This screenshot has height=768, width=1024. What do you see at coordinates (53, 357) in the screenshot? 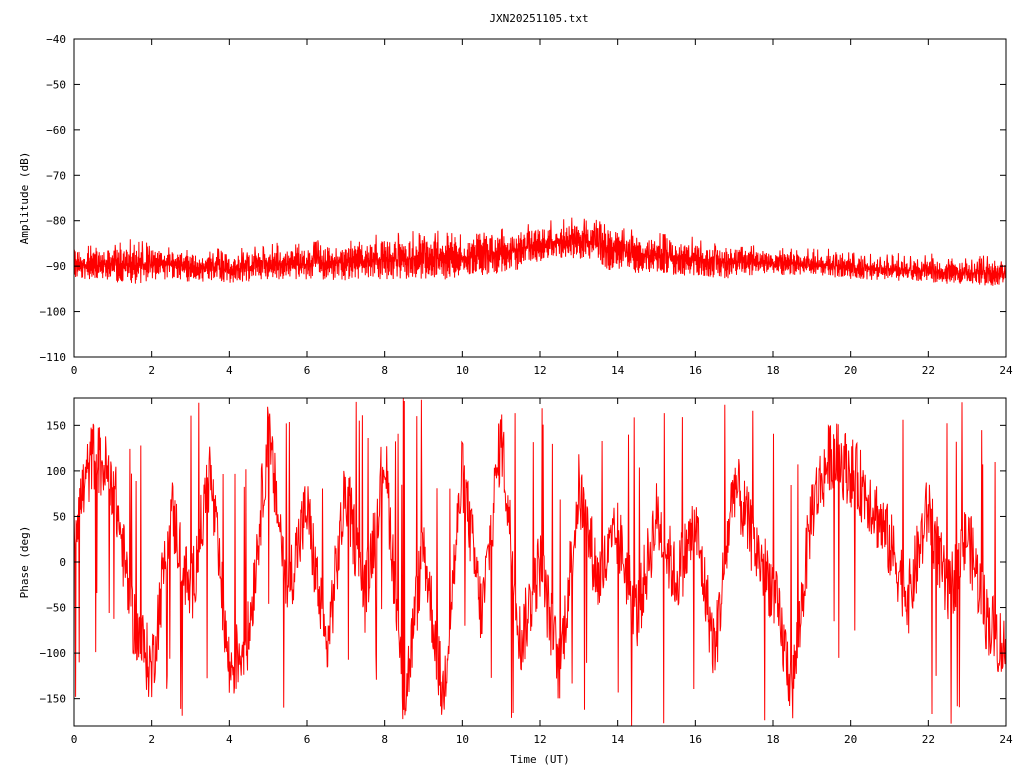
I see `amplitude-y-tick-label: −110` at bounding box center [53, 357].